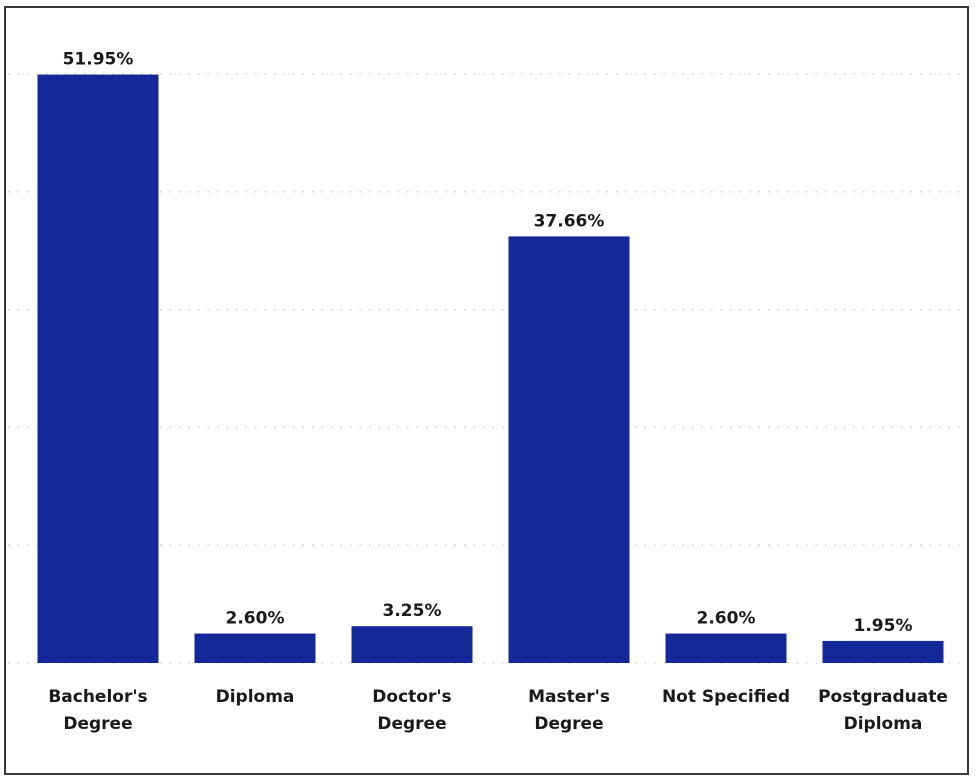 This screenshot has height=784, width=978. I want to click on data-label: 37.66%, so click(569, 221).